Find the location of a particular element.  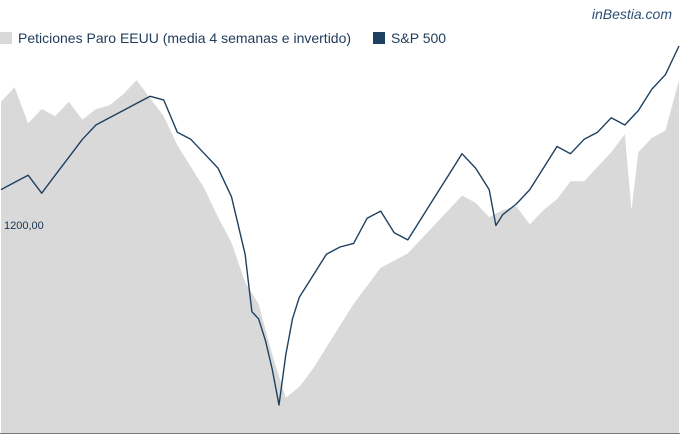

legend-label-sp500: S&P 500 is located at coordinates (419, 38).